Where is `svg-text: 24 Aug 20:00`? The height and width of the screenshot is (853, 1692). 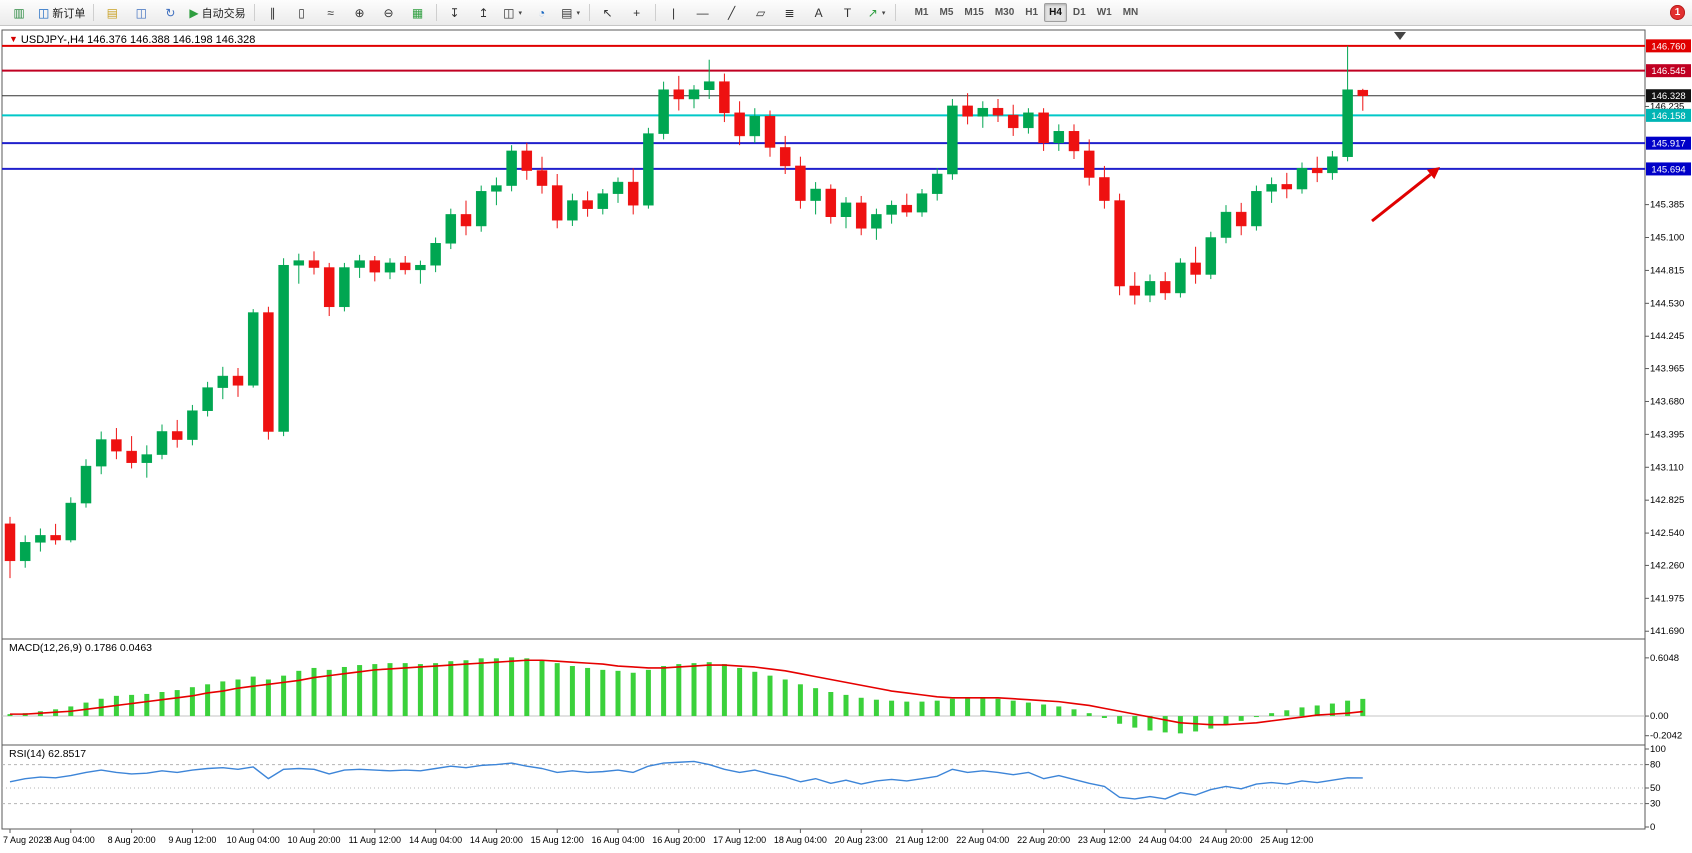 svg-text: 24 Aug 20:00 is located at coordinates (1225, 840).